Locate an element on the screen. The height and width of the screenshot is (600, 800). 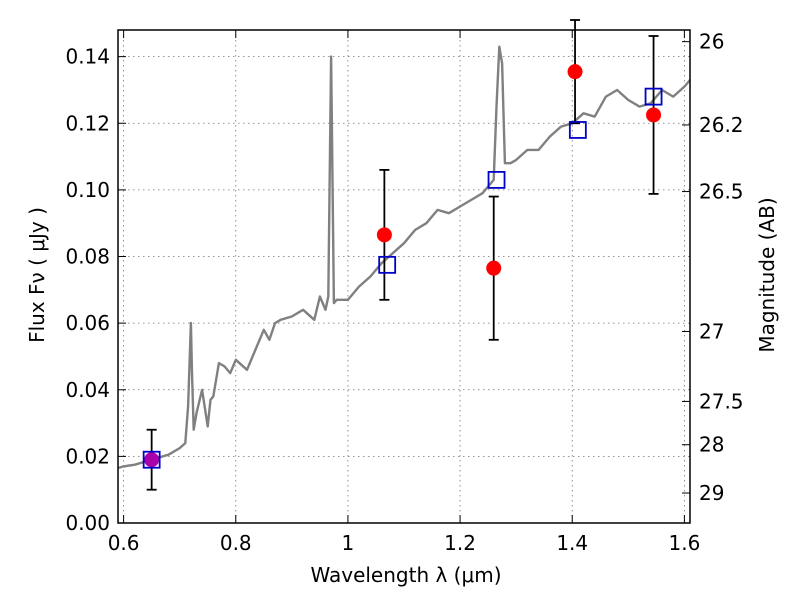
x-tick-label: 1.2 is located at coordinates (460, 543).